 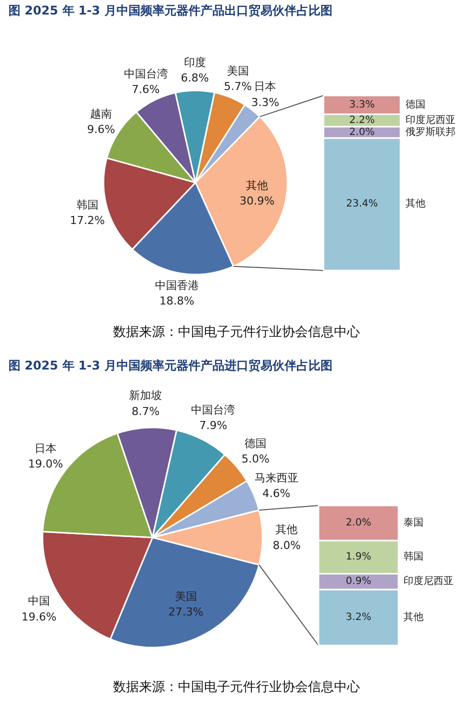 What do you see at coordinates (176, 301) in the screenshot?
I see `data-label: 18.8%` at bounding box center [176, 301].